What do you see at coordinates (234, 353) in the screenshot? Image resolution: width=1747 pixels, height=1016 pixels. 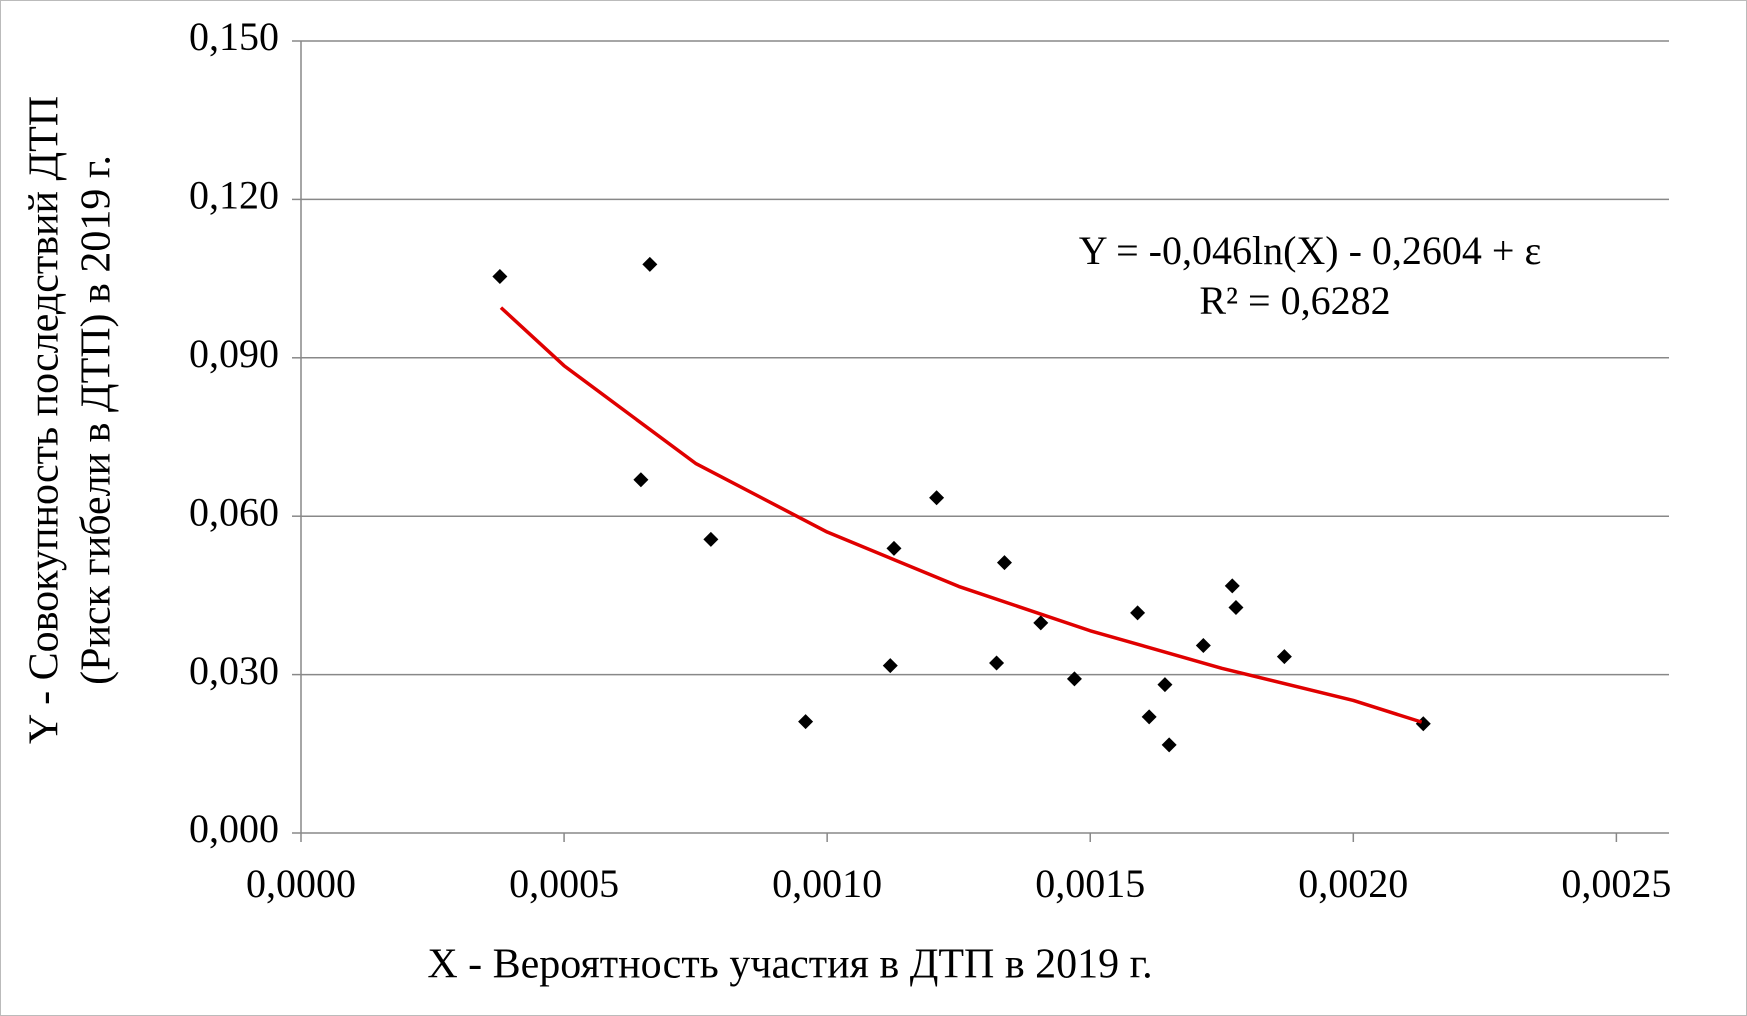 I see `y-tick-label: 0,090` at bounding box center [234, 353].